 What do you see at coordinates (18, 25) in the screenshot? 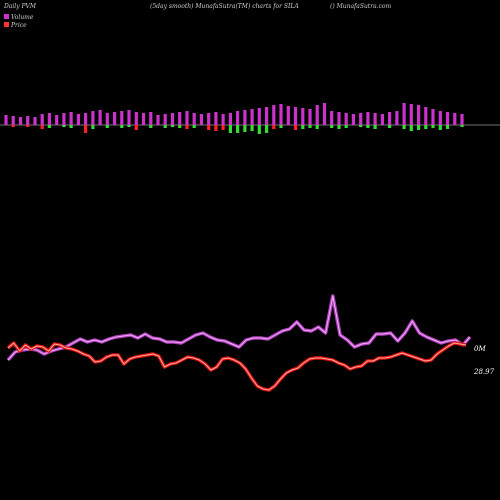
I see `legend-price-label: Price` at bounding box center [18, 25].